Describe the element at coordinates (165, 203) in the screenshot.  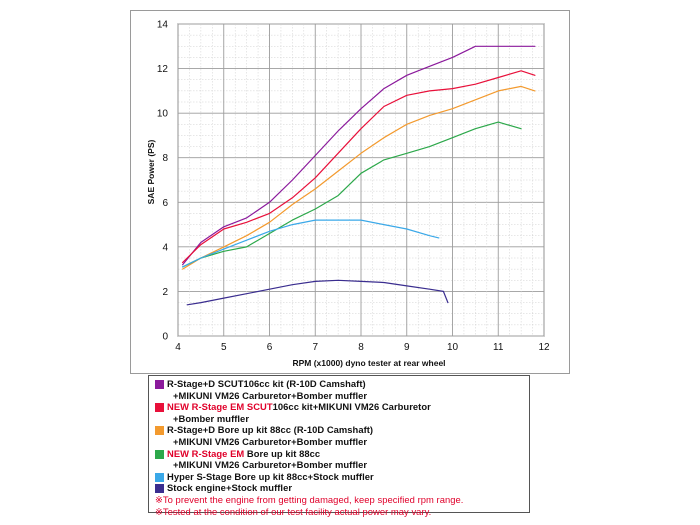
I see `y-tick-label: 6` at that location.